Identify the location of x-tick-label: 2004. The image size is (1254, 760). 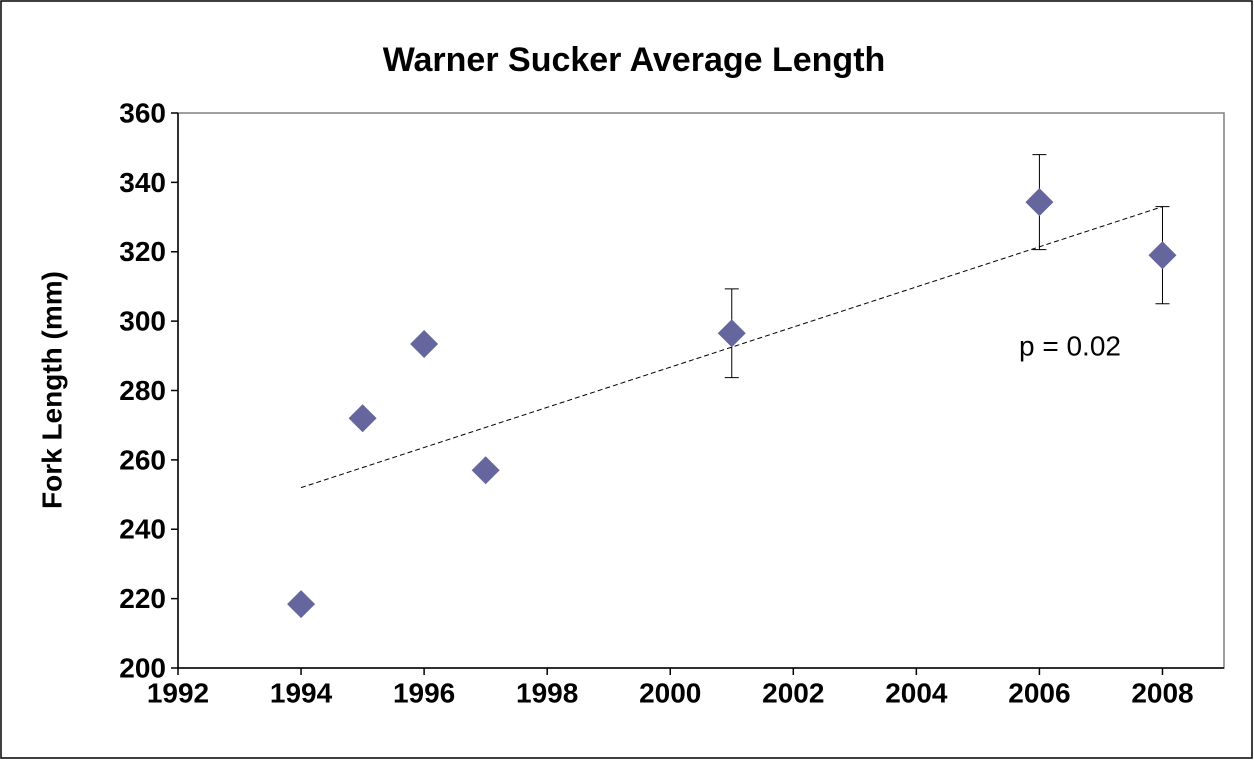
(916, 692).